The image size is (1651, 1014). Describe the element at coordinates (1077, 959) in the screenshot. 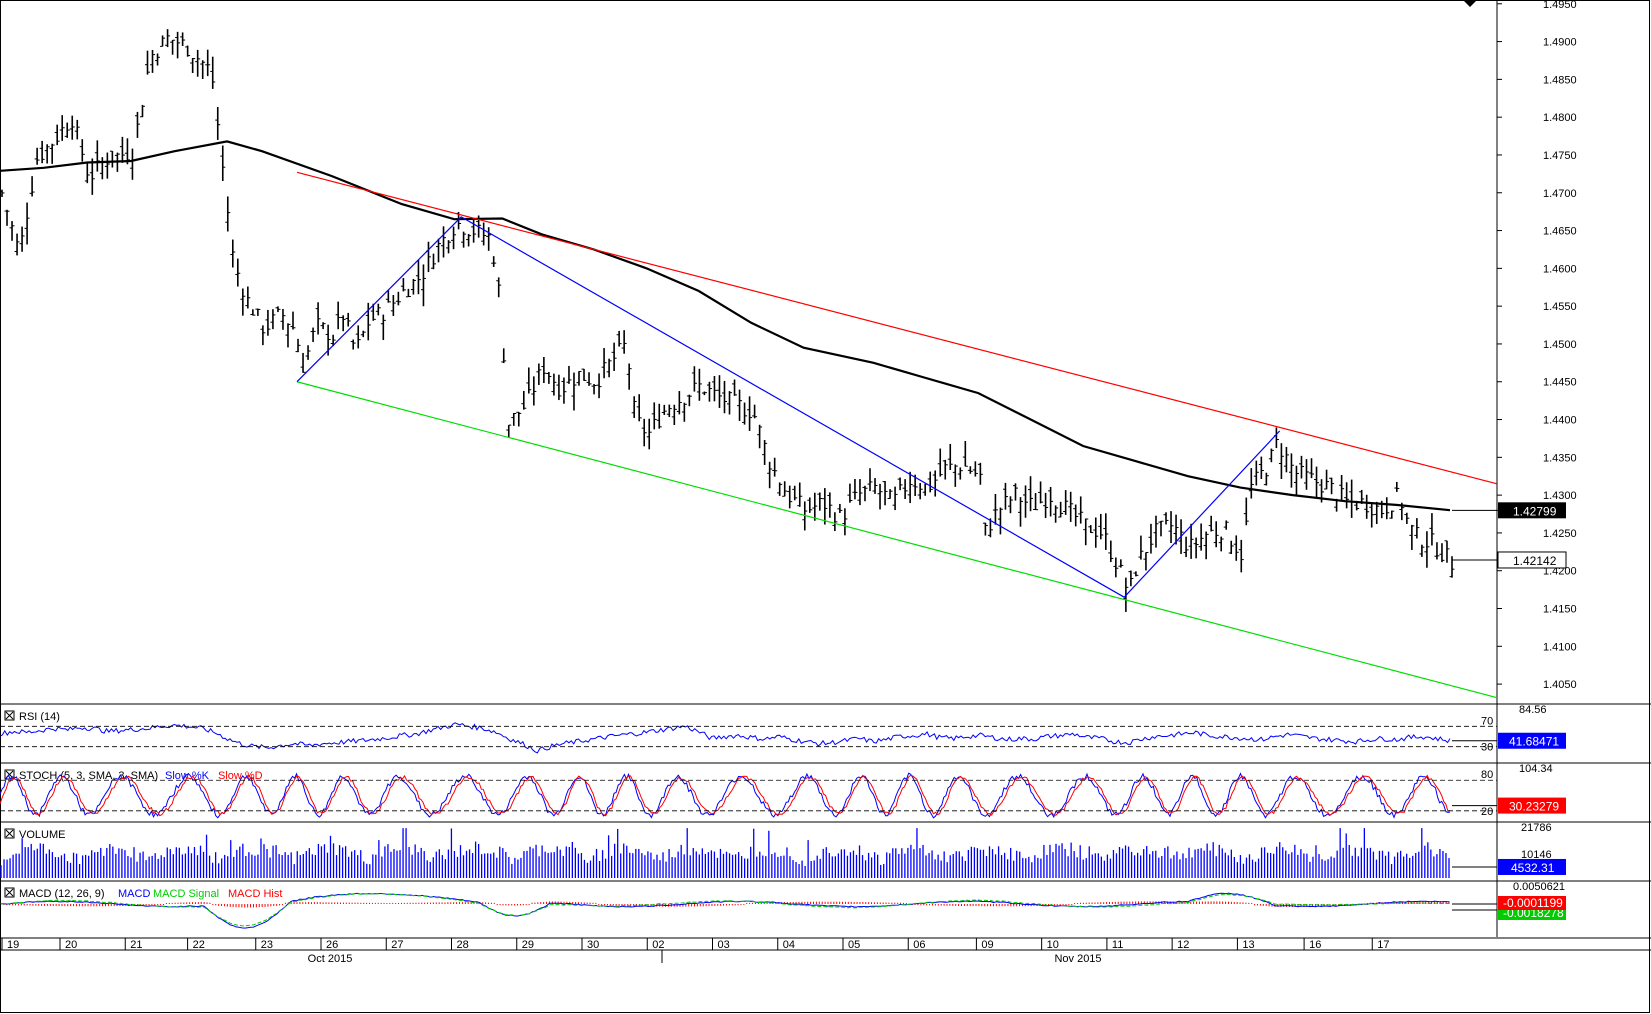

I see `month-label: Nov 2015` at that location.